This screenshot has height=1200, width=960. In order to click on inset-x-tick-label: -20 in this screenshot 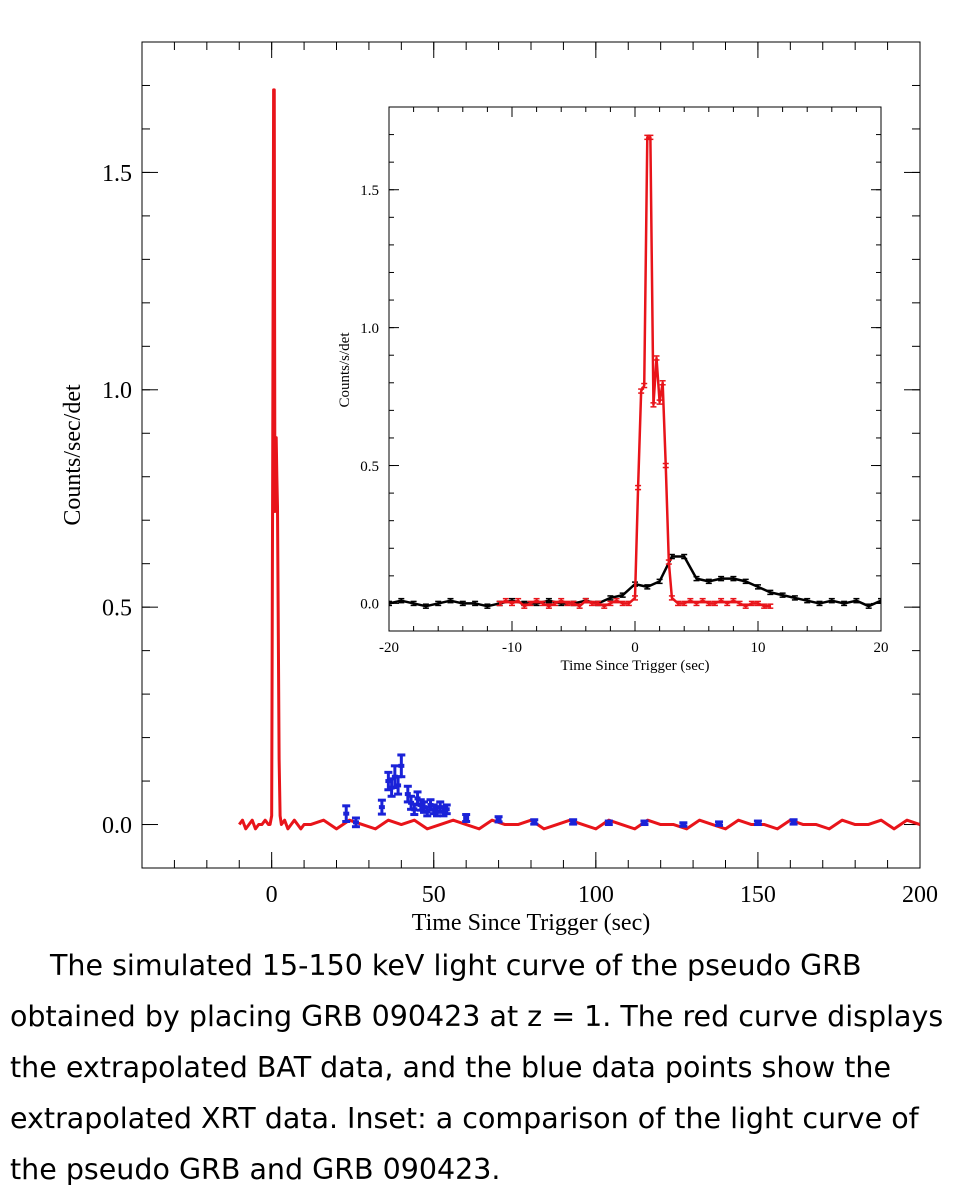, I will do `click(389, 648)`.